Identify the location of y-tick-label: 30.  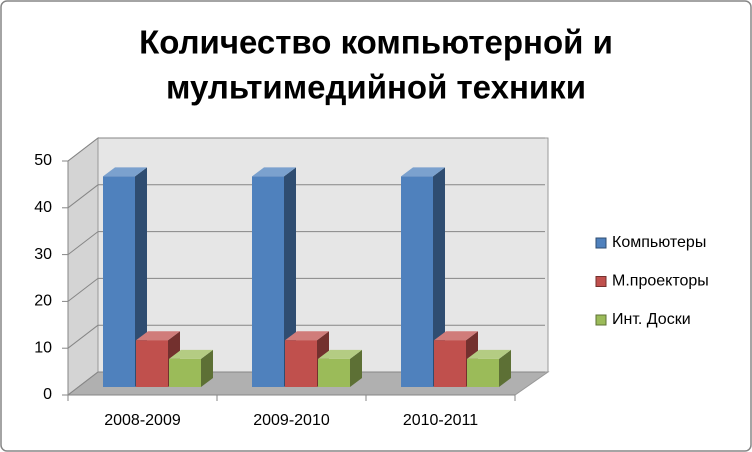
(43, 254).